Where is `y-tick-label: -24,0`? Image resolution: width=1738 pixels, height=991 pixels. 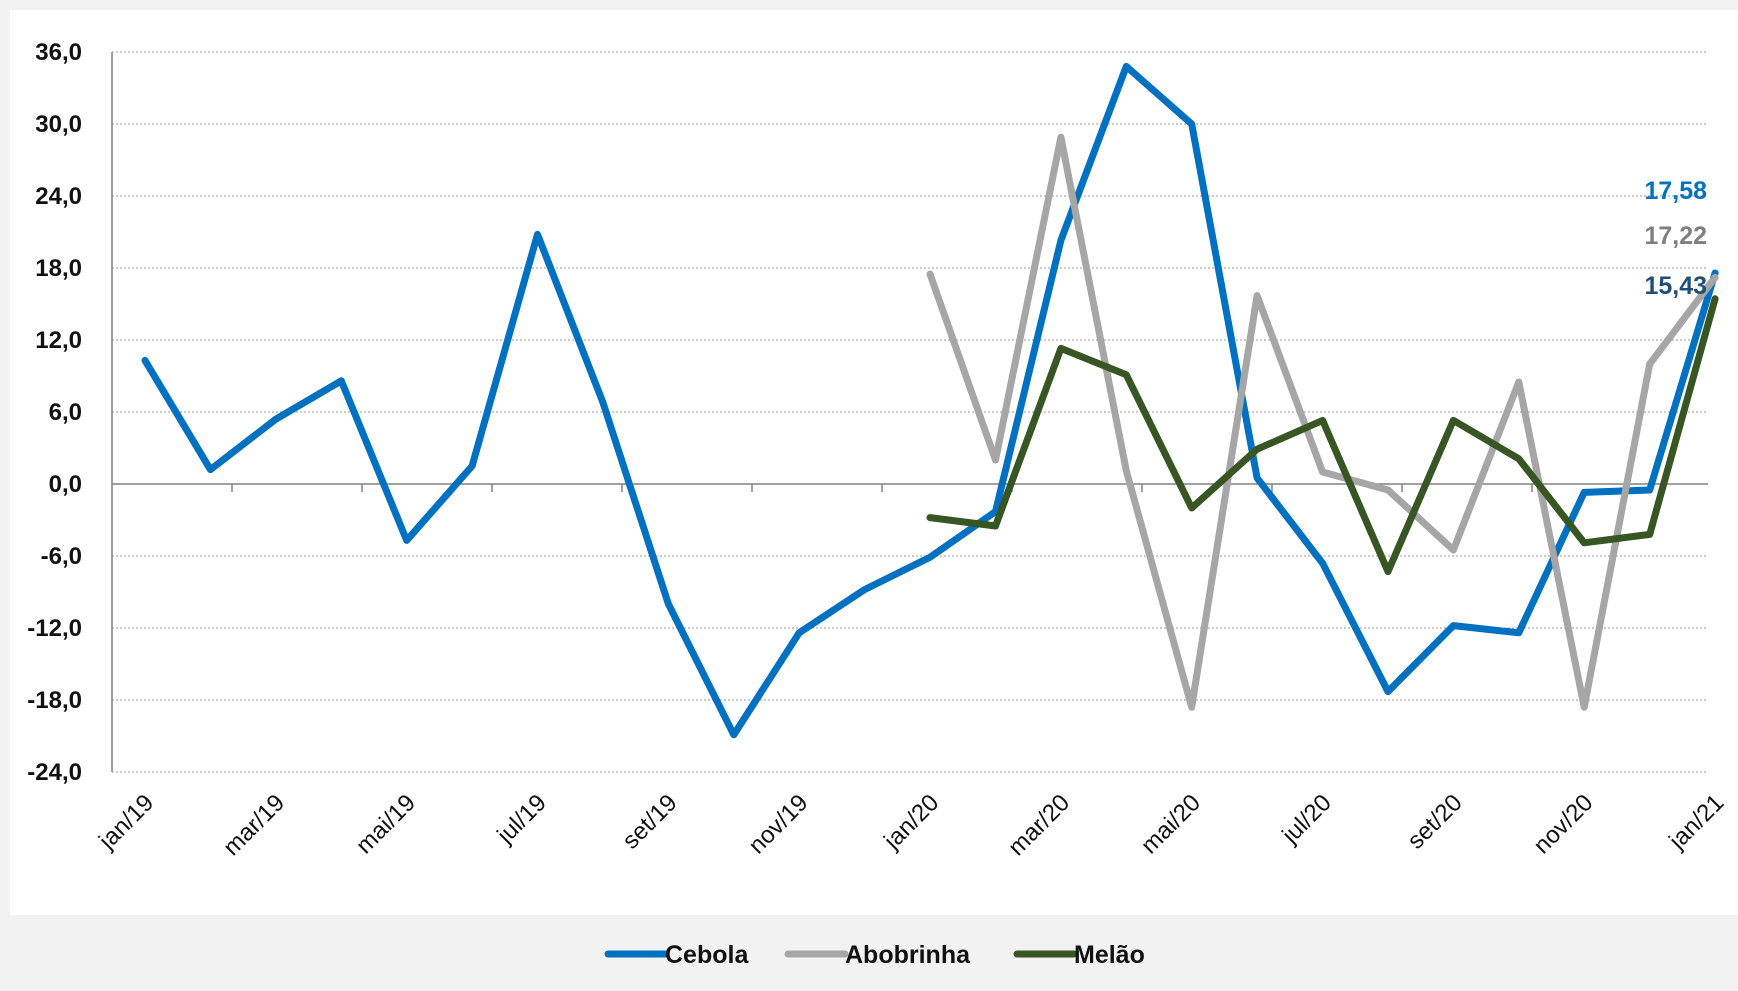
y-tick-label: -24,0 is located at coordinates (54, 772).